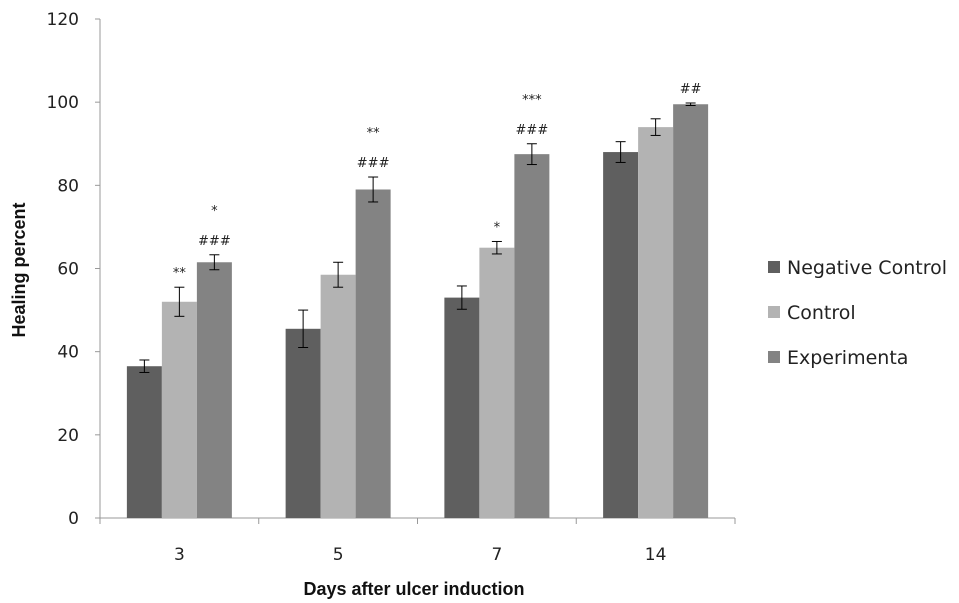  Describe the element at coordinates (821, 313) in the screenshot. I see `legend-label: Control` at that location.